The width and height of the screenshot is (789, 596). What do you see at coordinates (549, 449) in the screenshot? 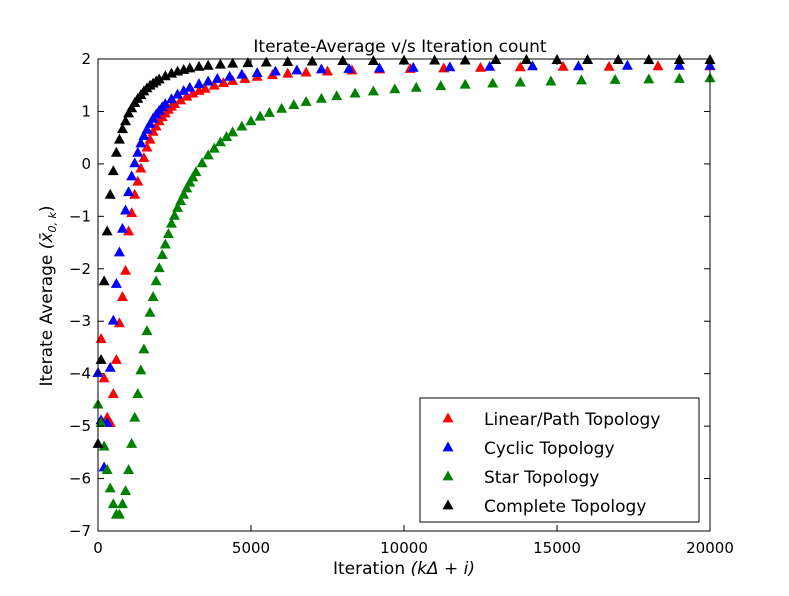
I see `legend-label: Cyclic Topology` at bounding box center [549, 449].